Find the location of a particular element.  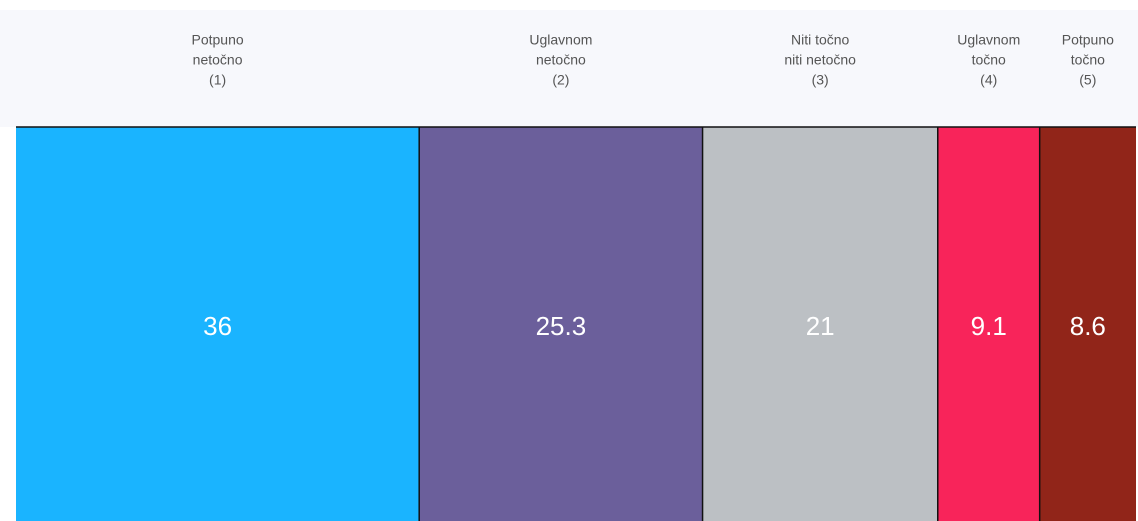

category-label: (1) is located at coordinates (217, 80).